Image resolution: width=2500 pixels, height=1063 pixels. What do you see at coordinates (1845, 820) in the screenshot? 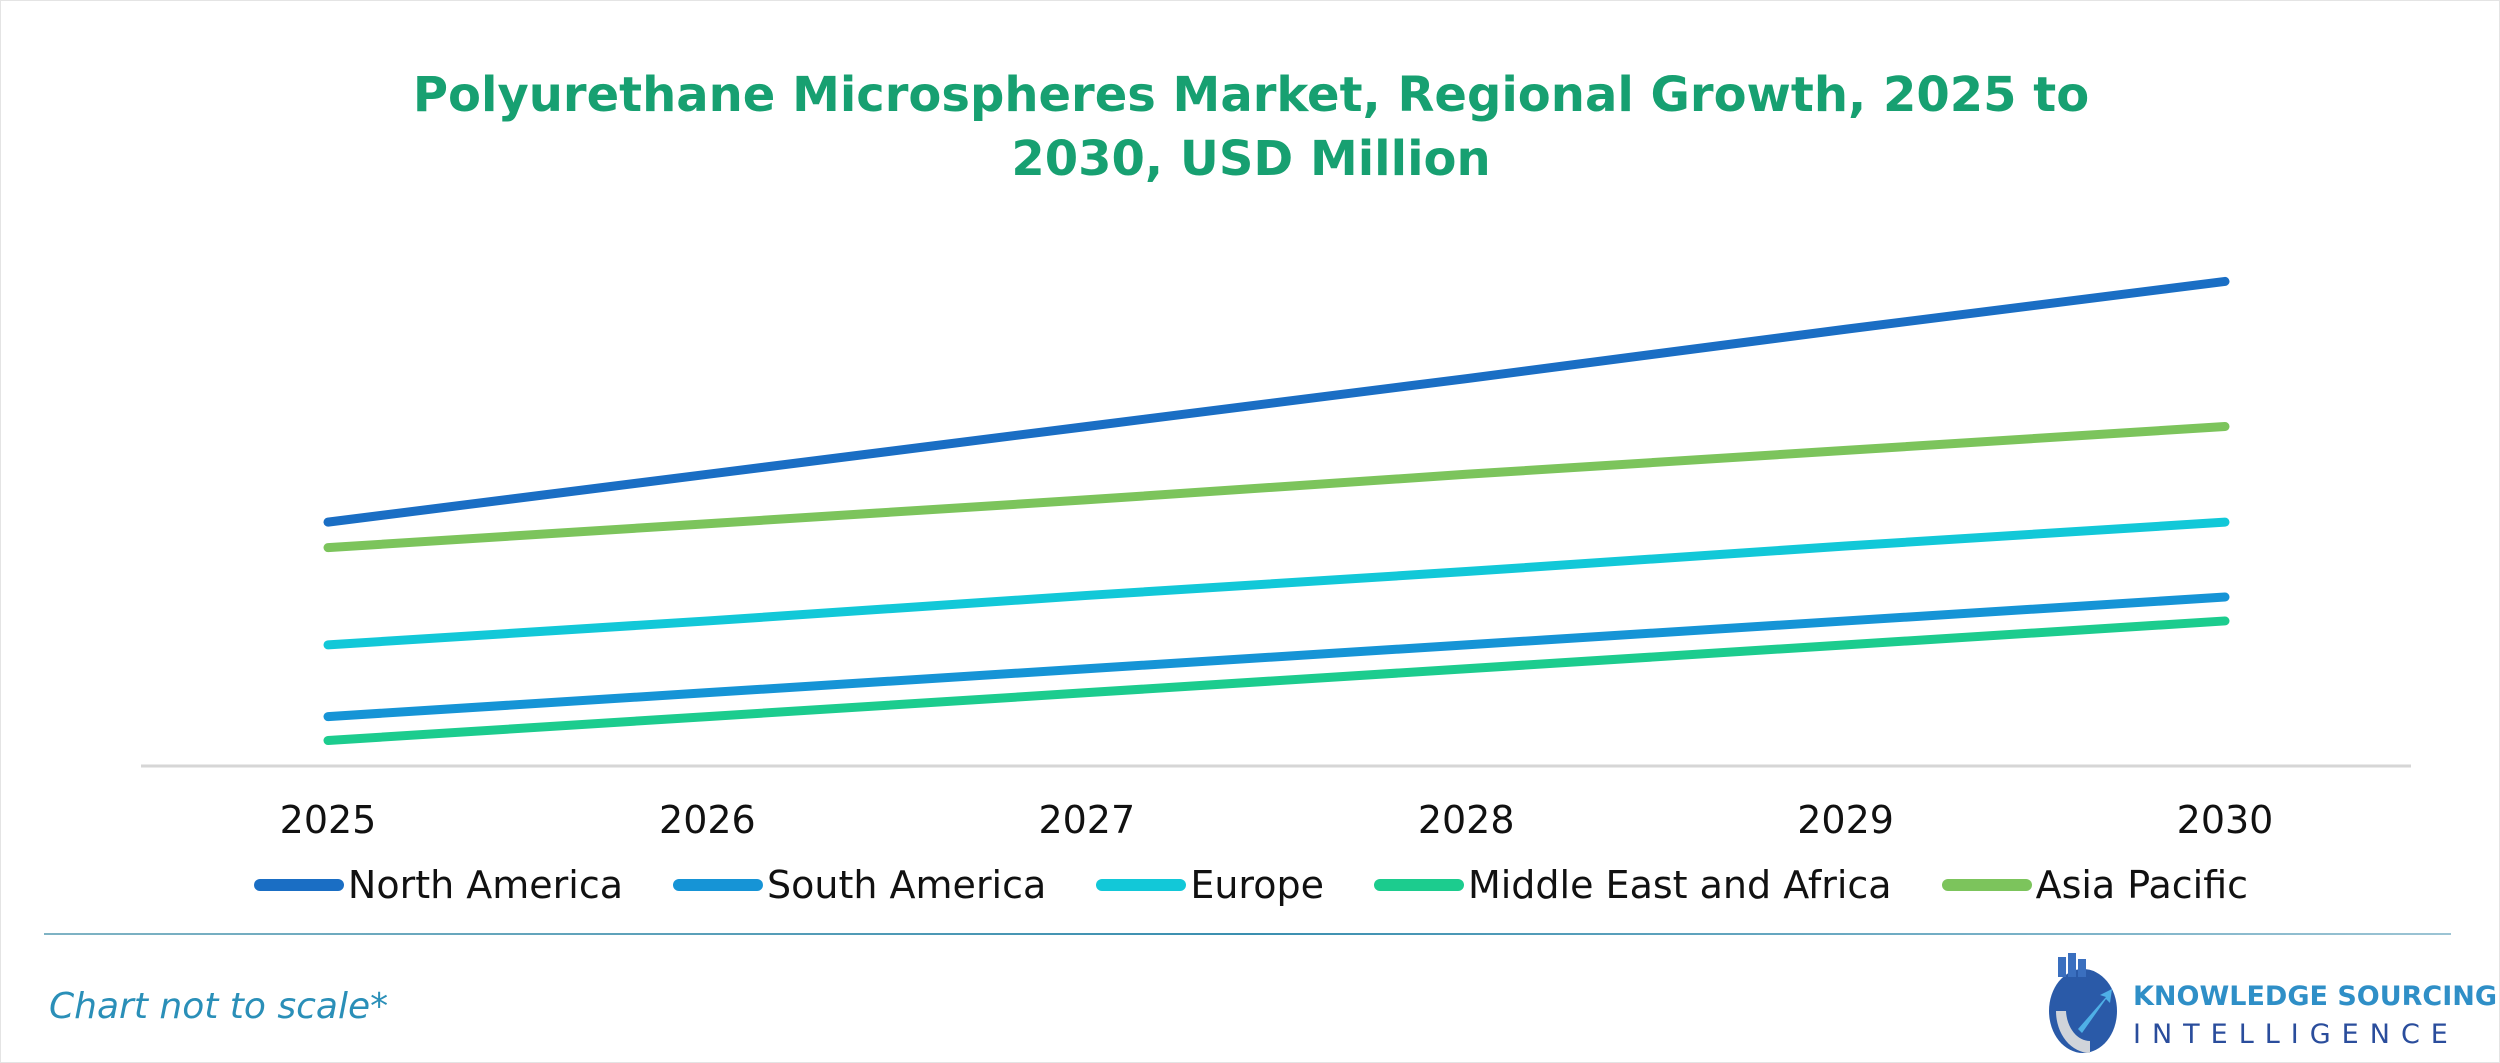
I see `x-tick-label: 2029` at bounding box center [1845, 820].